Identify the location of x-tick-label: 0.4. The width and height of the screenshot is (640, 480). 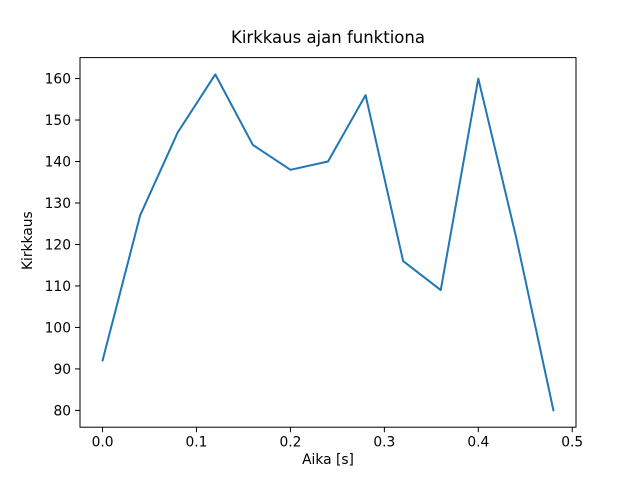
(478, 443).